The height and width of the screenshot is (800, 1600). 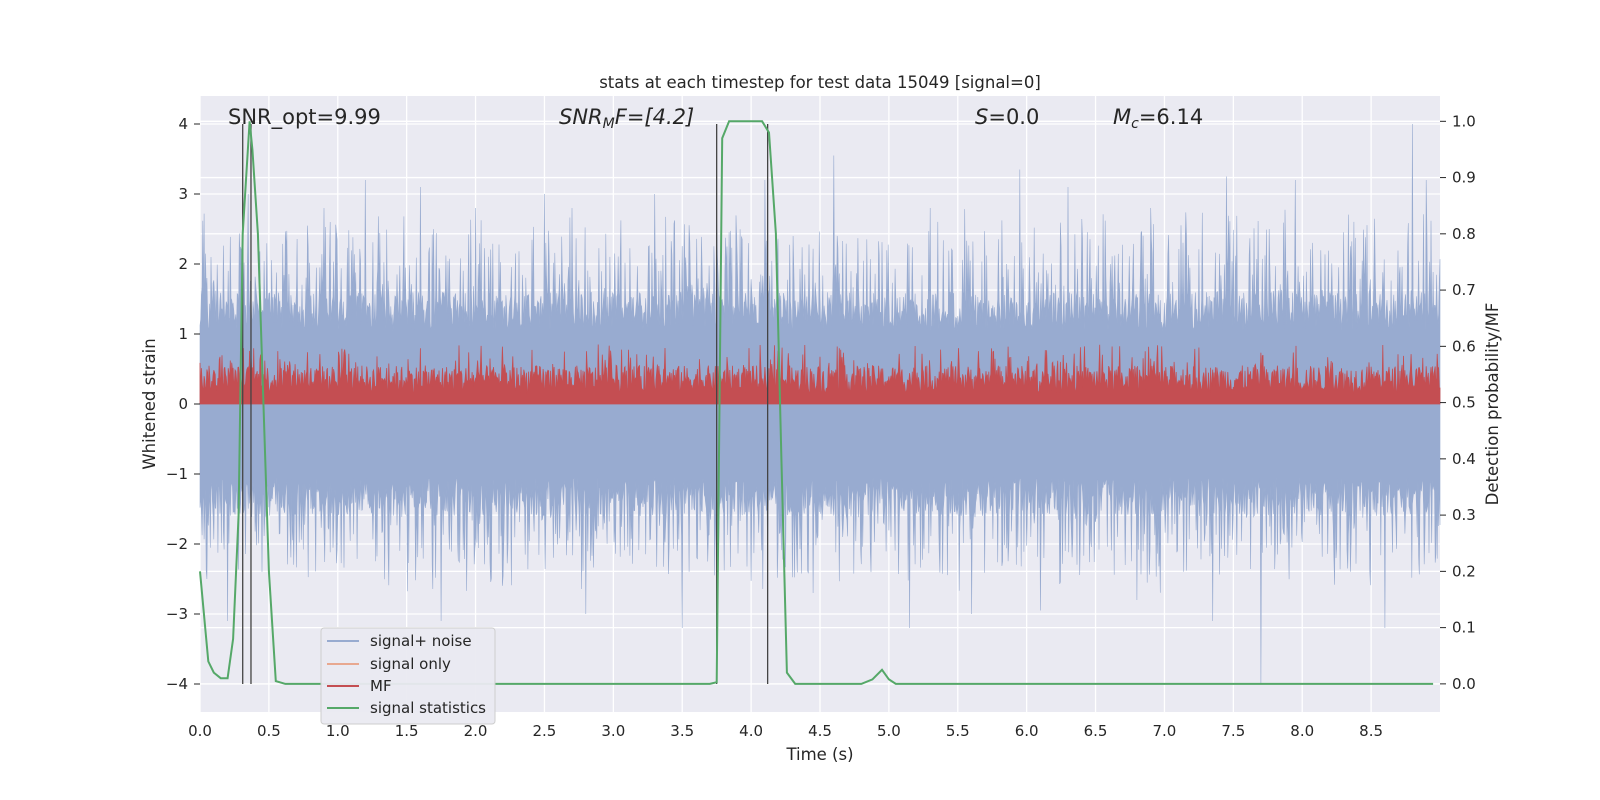 I want to click on annotation-snr-mf-sub: M, so click(x=609, y=124).